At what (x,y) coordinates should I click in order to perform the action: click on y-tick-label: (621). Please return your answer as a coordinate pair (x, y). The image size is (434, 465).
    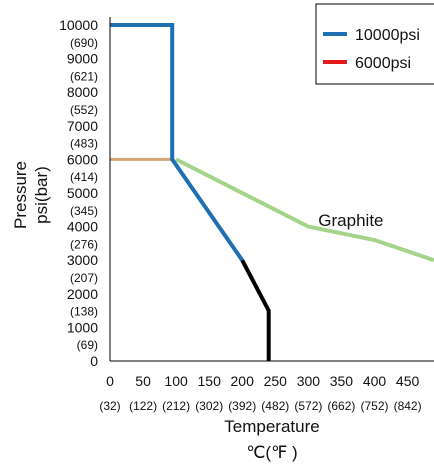
    Looking at the image, I should click on (84, 76).